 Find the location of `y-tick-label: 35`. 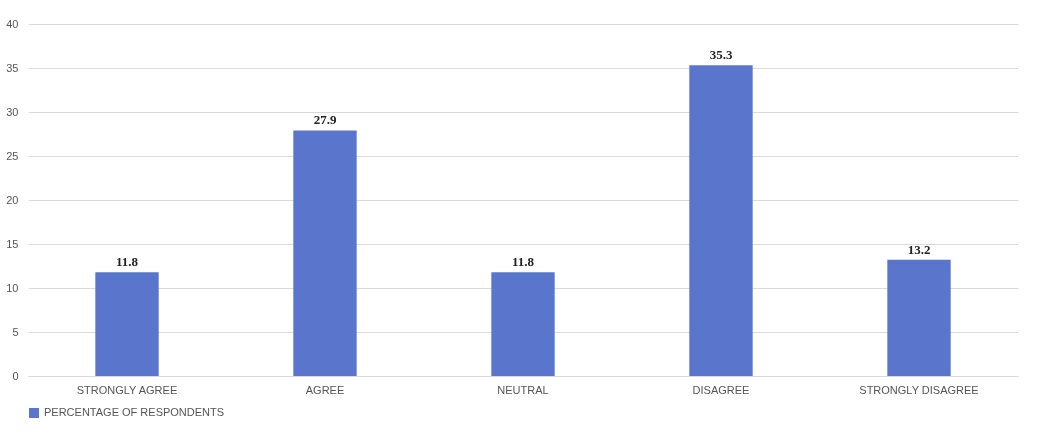

y-tick-label: 35 is located at coordinates (12, 67).